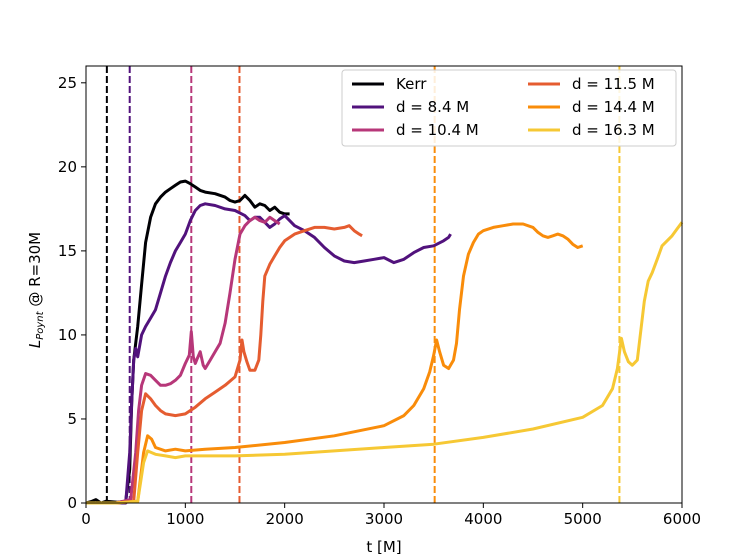  I want to click on y-axis-label: LPoynt @ R=30M, so click(36, 290).